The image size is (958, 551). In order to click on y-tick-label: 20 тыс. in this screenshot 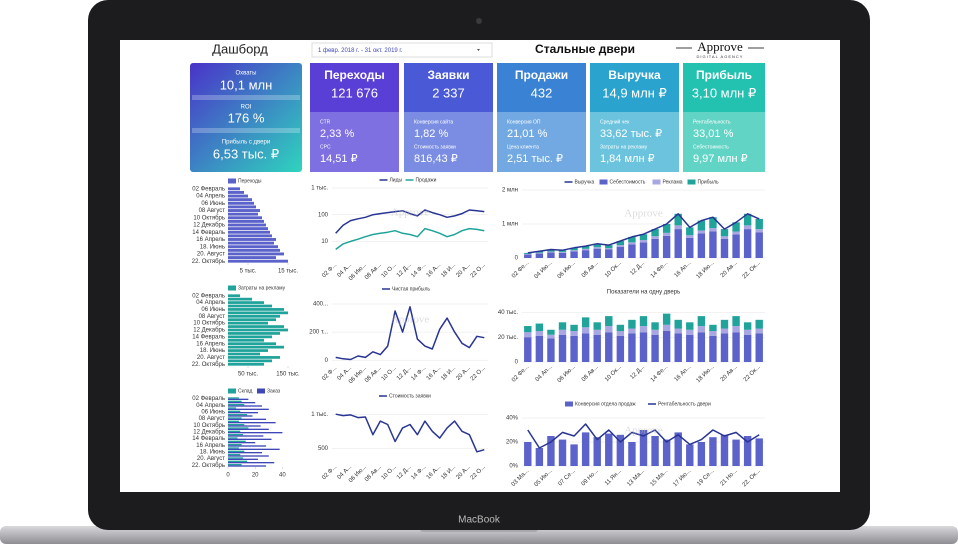, I will do `click(508, 338)`.